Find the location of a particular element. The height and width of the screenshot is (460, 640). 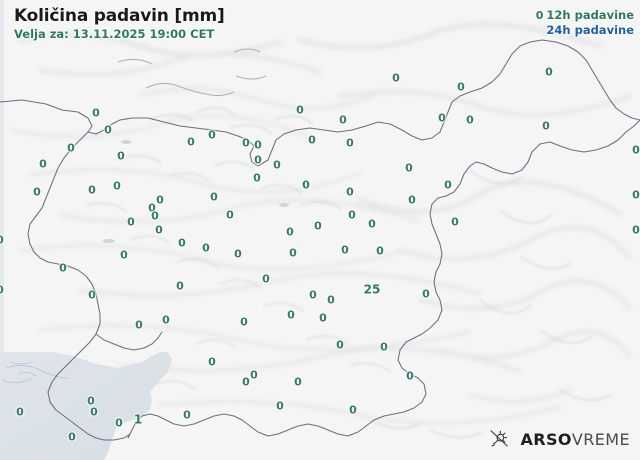

brand-block: ARSOVREME is located at coordinates (559, 439).